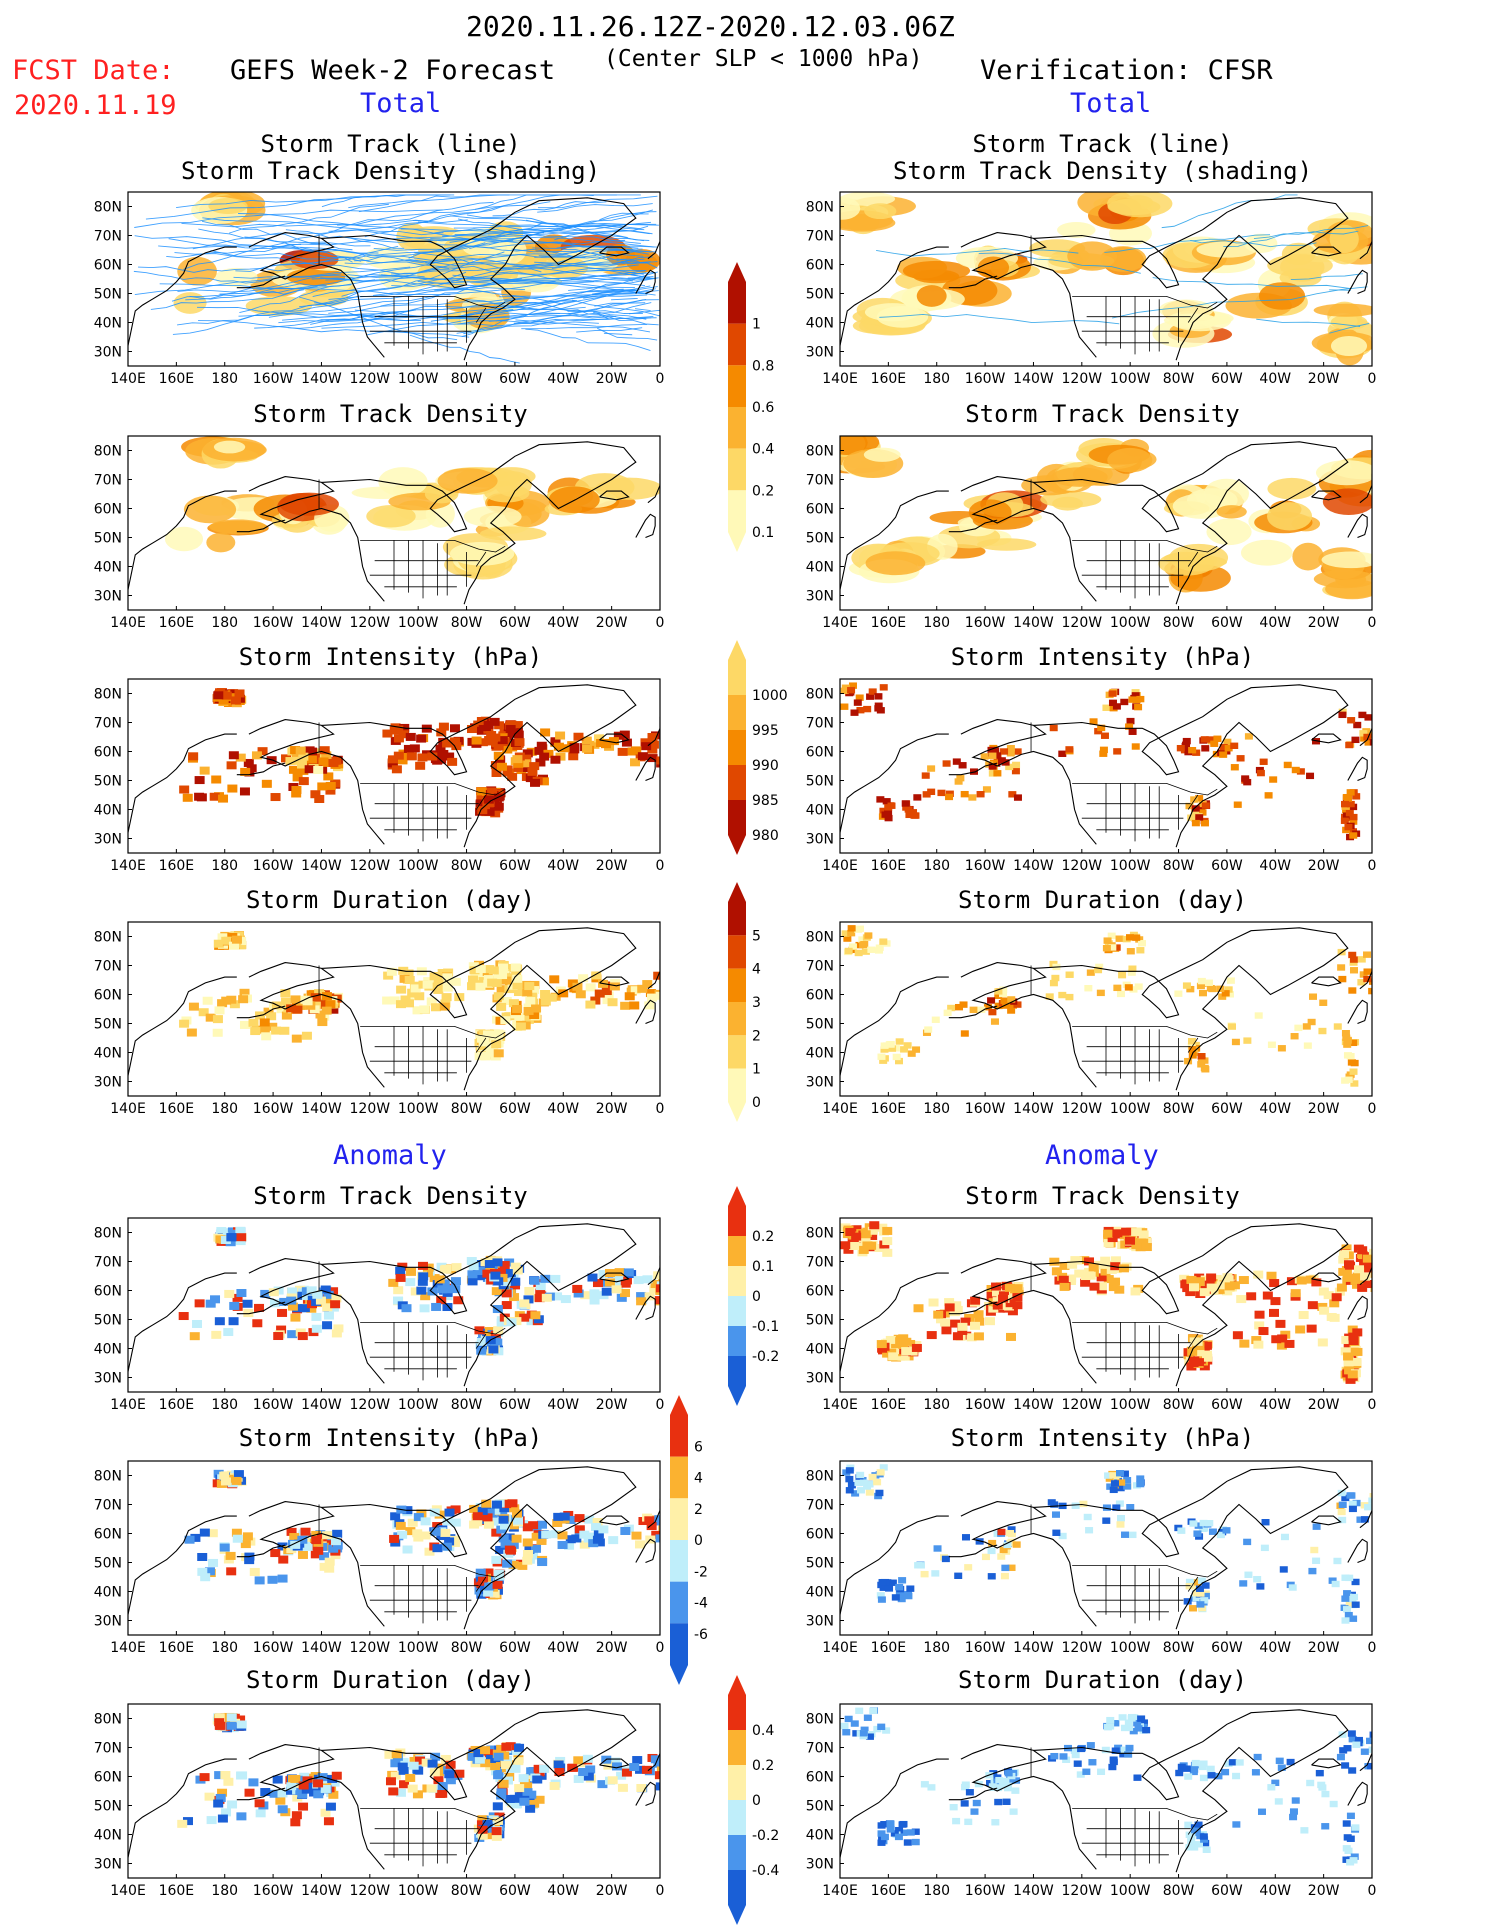 The height and width of the screenshot is (1929, 1487). What do you see at coordinates (763, 533) in the screenshot?
I see `colorbar-label: 0.1` at bounding box center [763, 533].